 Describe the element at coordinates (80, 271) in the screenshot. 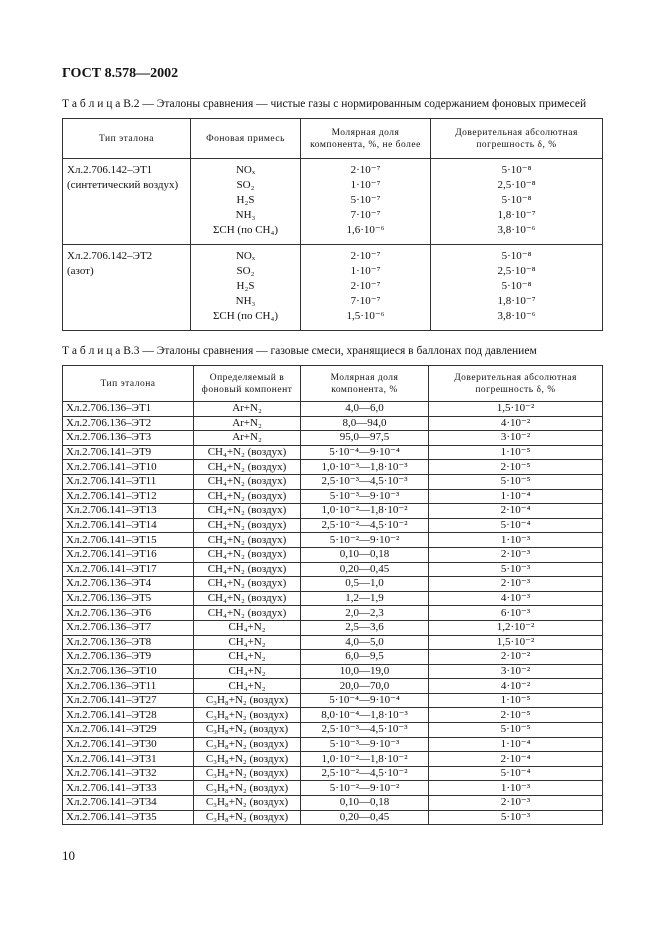

I see `cell-line: (азот)` at that location.